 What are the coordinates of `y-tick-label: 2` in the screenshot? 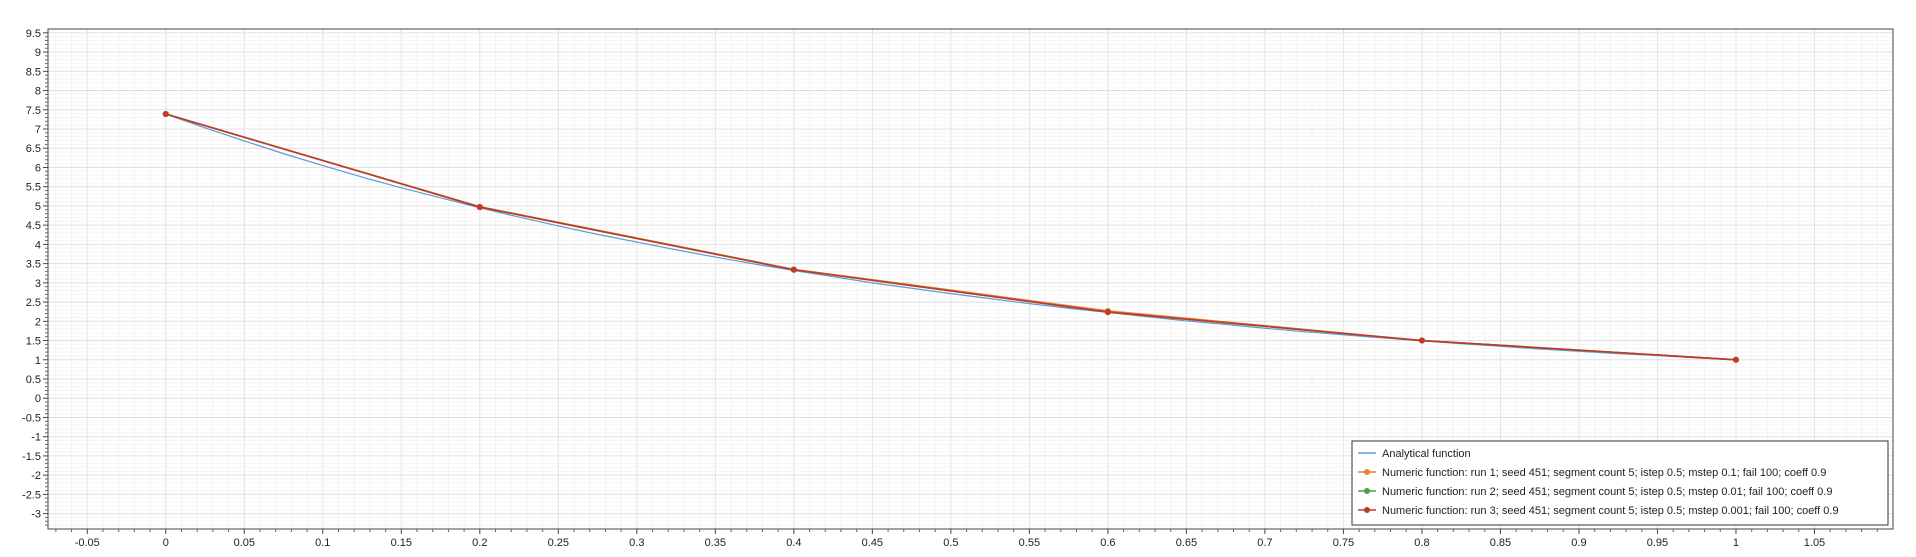 It's located at (38, 322).